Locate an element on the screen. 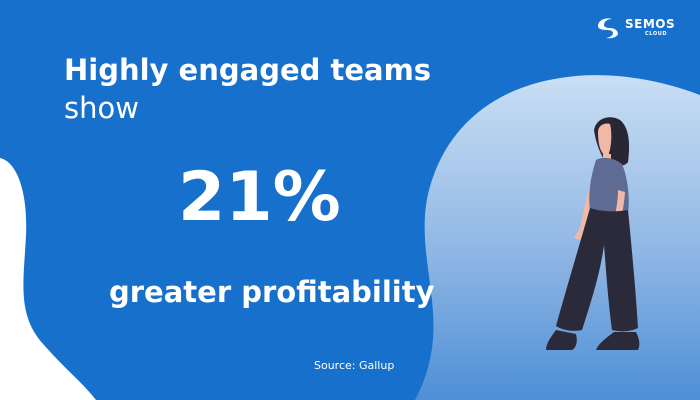 The height and width of the screenshot is (400, 700). semos-swirl-icon is located at coordinates (608, 28).